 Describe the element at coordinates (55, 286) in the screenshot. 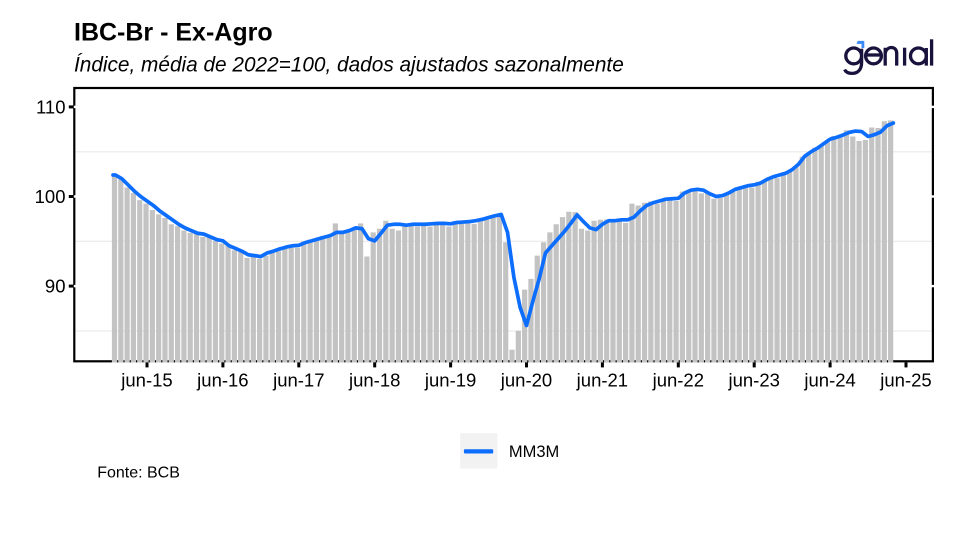

I see `svg-text: 90` at that location.